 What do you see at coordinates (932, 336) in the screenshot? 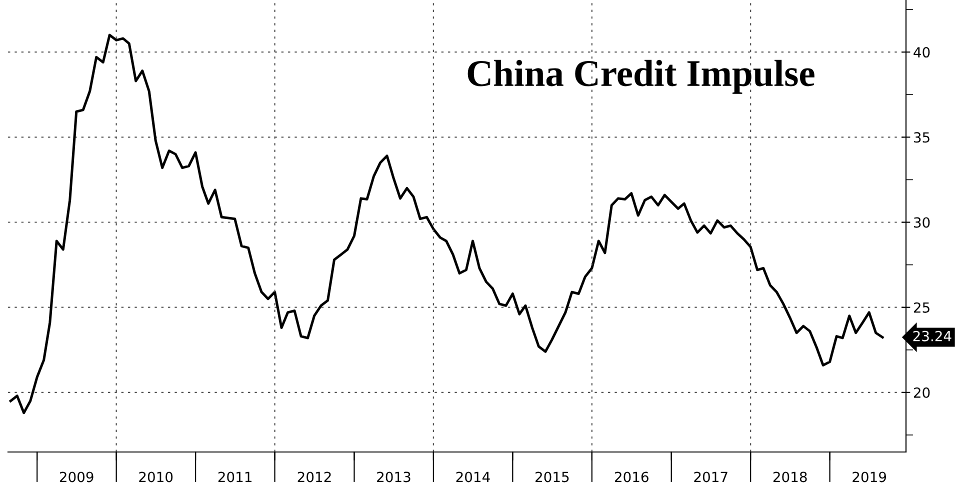
I see `annotation: 23.24` at bounding box center [932, 336].